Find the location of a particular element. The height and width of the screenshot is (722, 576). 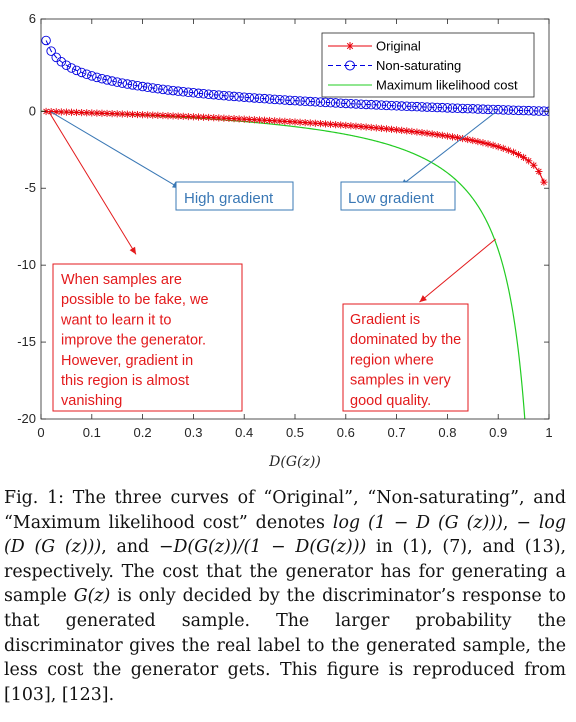

legend-box is located at coordinates (428, 65).